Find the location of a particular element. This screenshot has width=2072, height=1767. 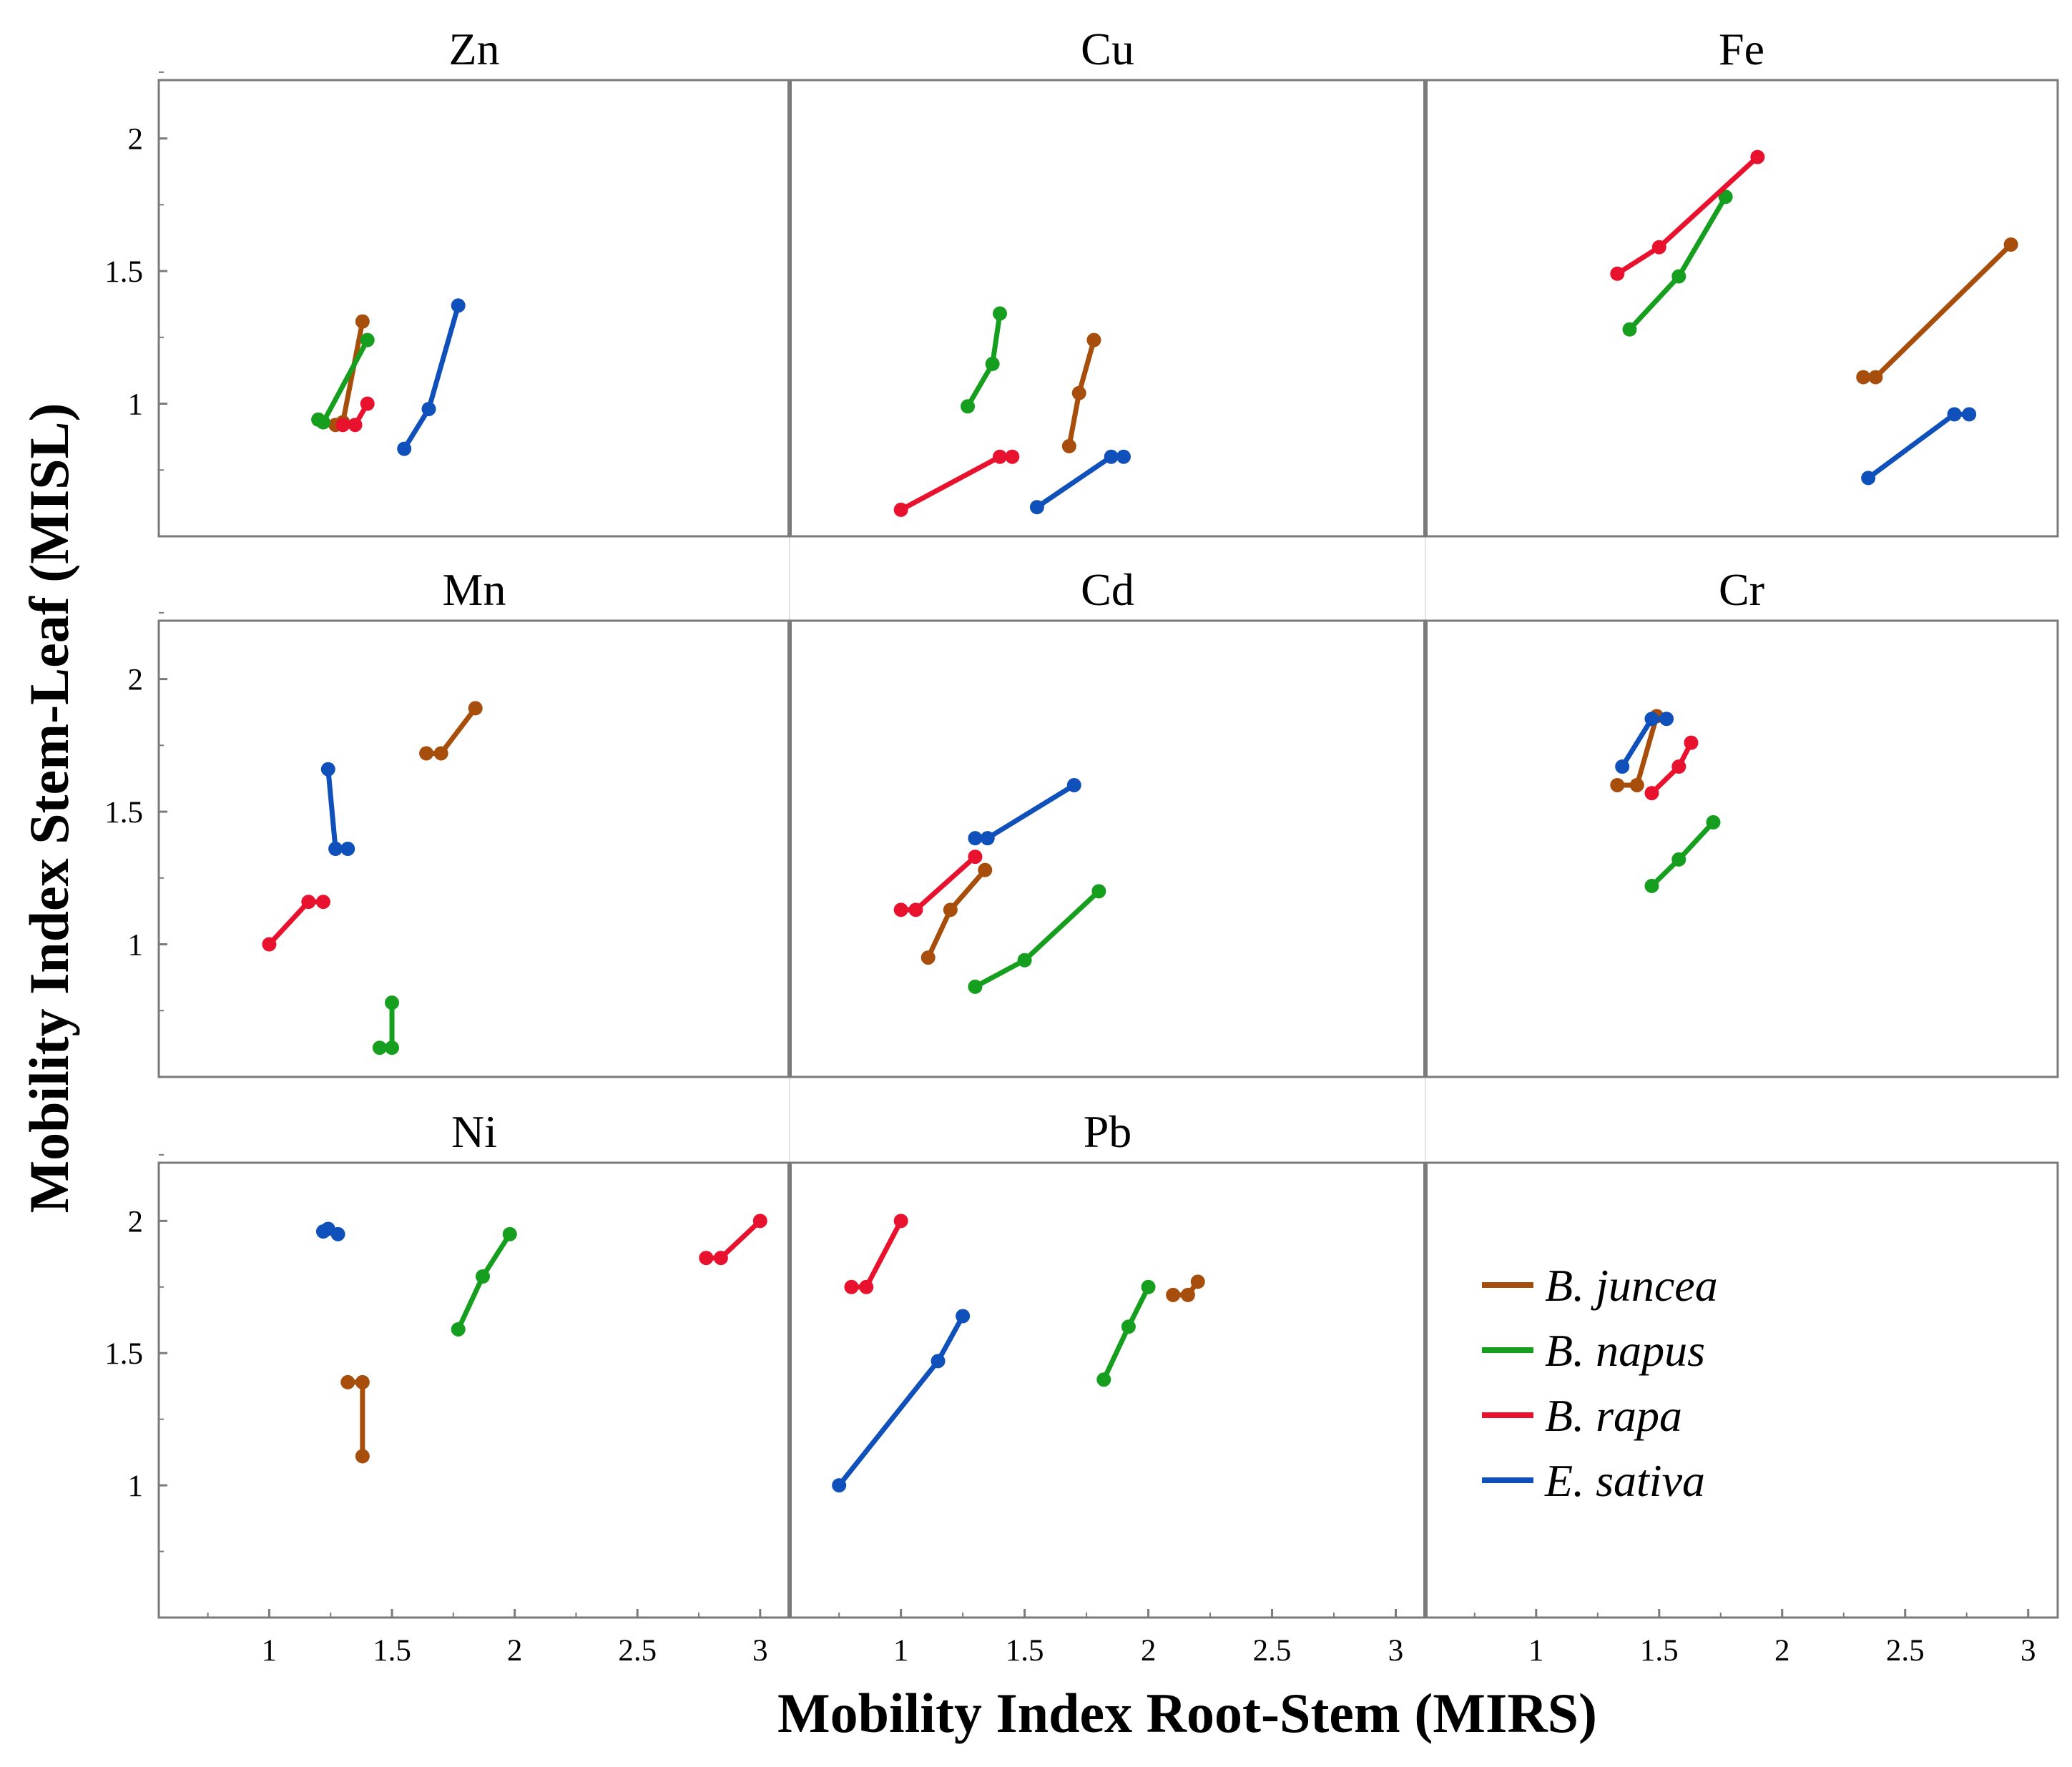

legend-label-b-napus: B. napus is located at coordinates (1625, 1350).